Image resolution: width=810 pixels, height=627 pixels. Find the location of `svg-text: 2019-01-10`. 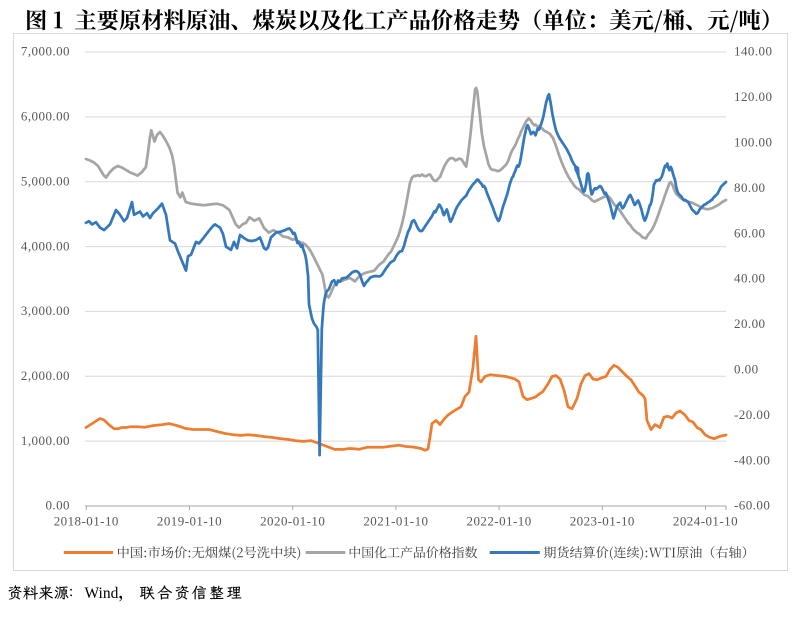

svg-text: 2019-01-10 is located at coordinates (189, 521).